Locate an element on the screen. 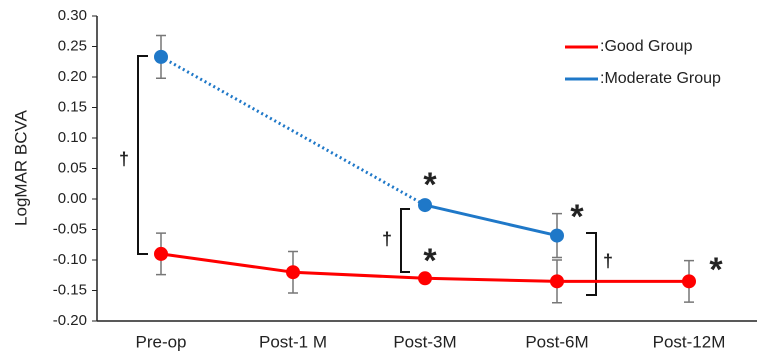 The width and height of the screenshot is (757, 362). y-tick-label: 0.30 is located at coordinates (72, 15).